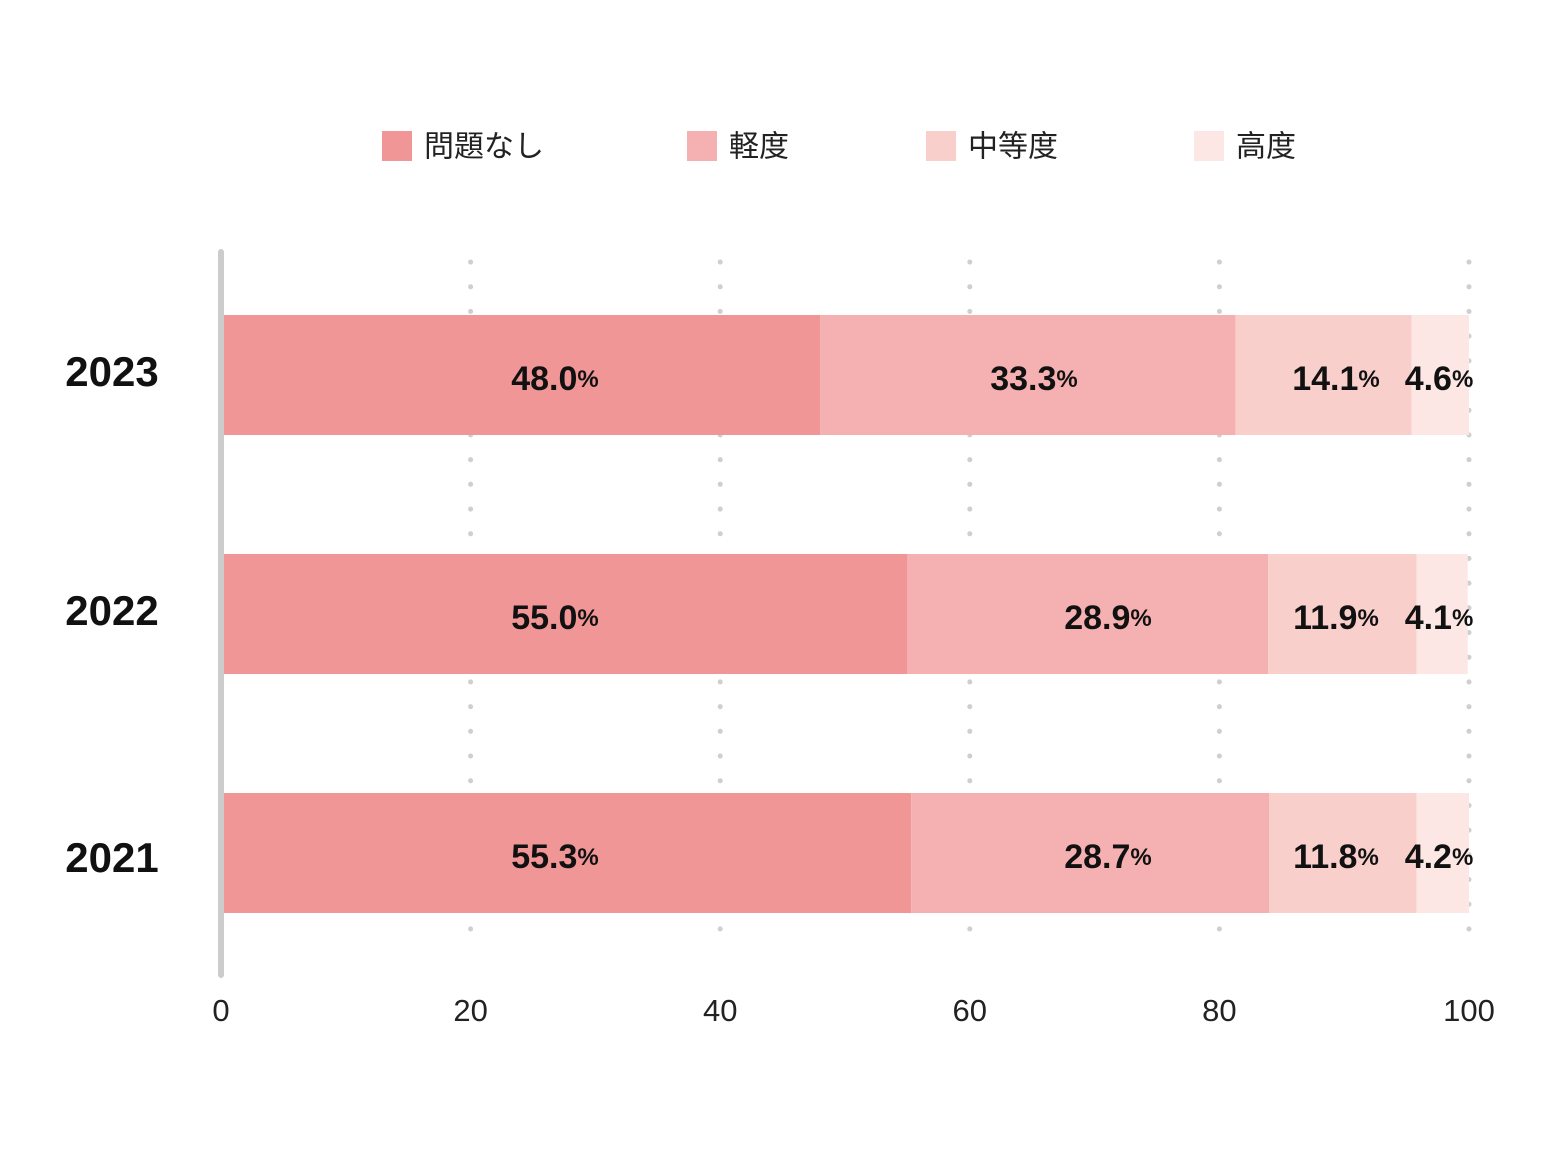 The height and width of the screenshot is (1160, 1560). What do you see at coordinates (1266, 147) in the screenshot?
I see `legend-label-3: 高度` at bounding box center [1266, 147].